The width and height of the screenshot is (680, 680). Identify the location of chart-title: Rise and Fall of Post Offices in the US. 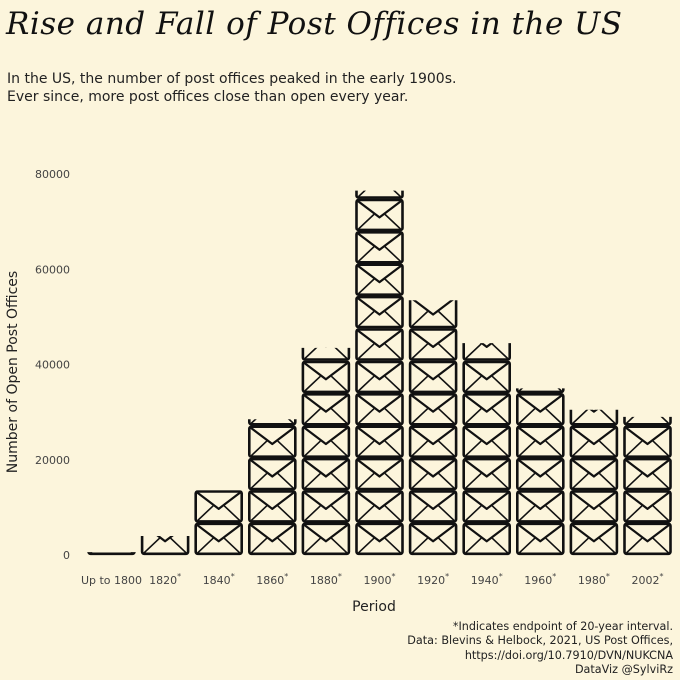
(314, 24).